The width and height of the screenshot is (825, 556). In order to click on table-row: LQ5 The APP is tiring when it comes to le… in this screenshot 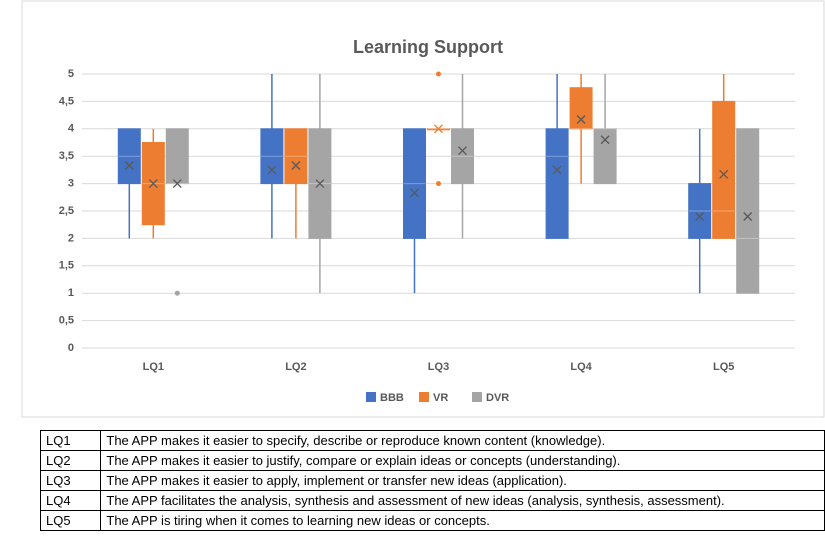, I will do `click(432, 520)`.